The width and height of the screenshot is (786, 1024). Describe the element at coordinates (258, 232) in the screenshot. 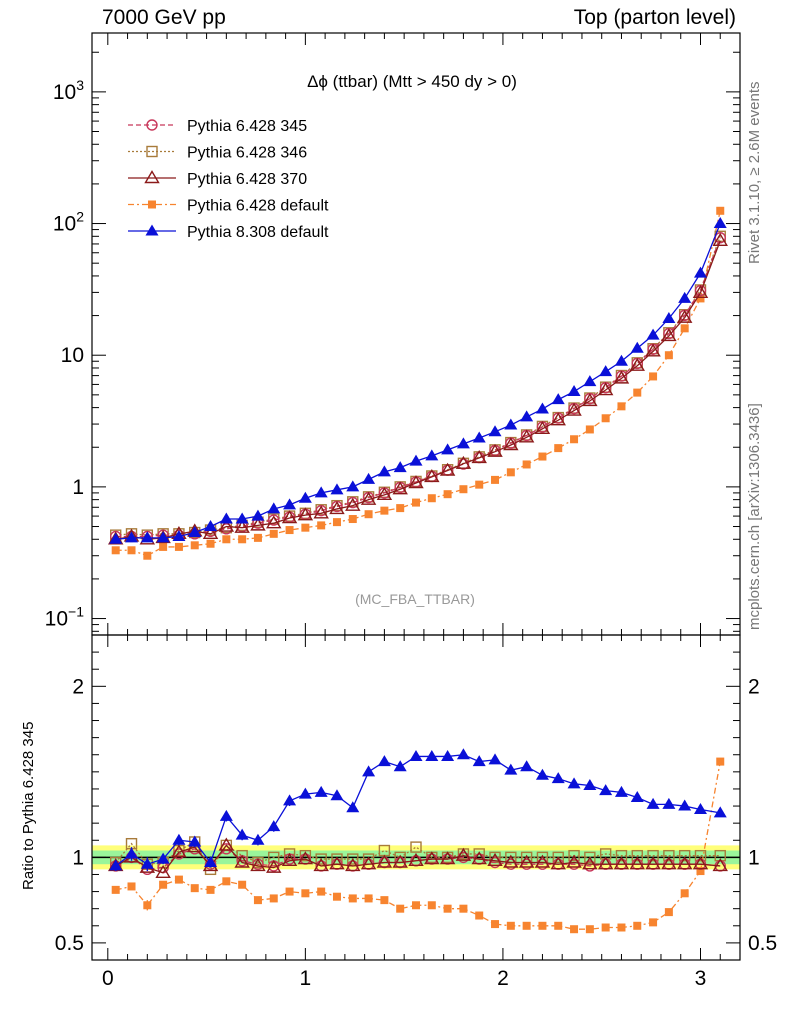

I see `legend-entry-4: Pythia 8.308 default` at that location.